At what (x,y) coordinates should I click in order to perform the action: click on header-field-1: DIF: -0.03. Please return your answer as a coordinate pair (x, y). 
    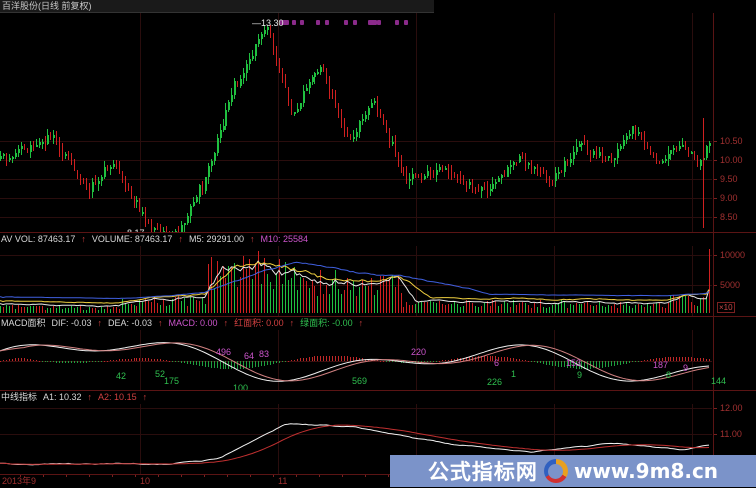
    Looking at the image, I should click on (71, 323).